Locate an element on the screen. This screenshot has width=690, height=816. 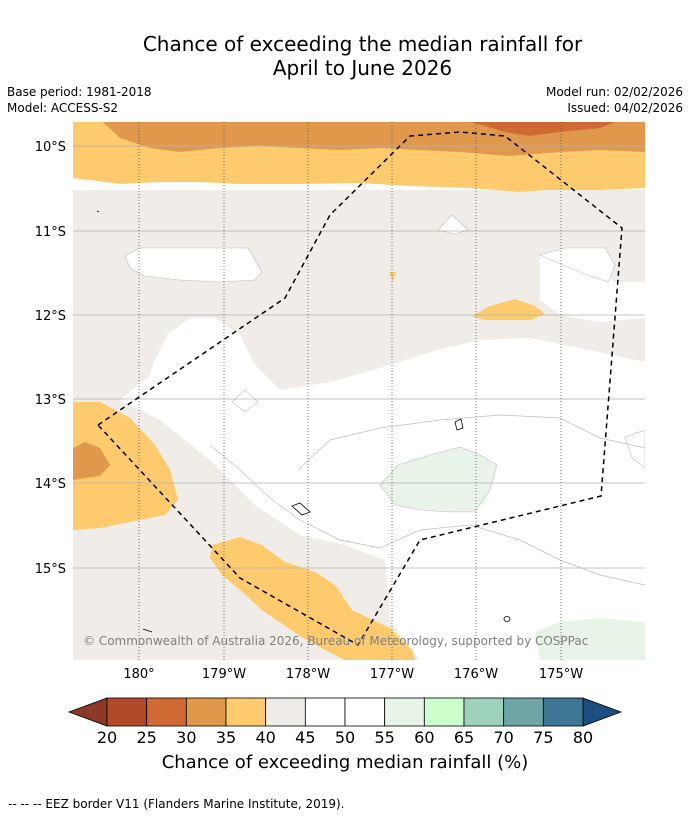
colorbar-tick-label: 25 is located at coordinates (146, 737).